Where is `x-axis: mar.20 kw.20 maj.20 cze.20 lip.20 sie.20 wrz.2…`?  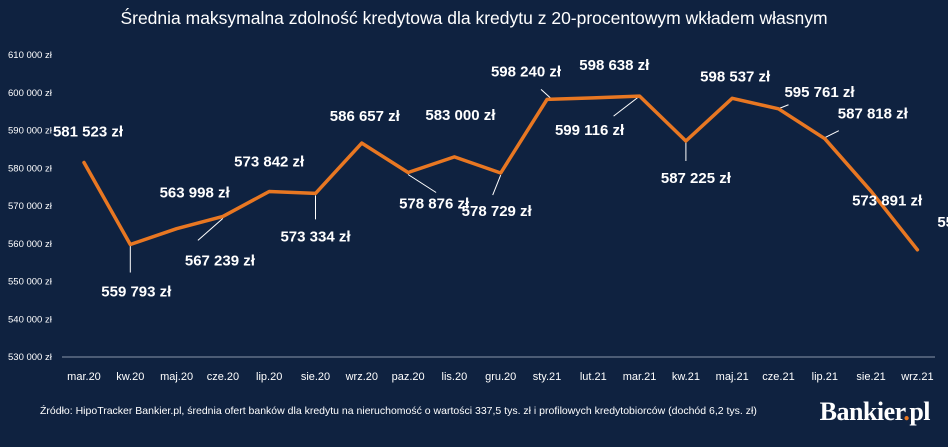
x-axis: mar.20 kw.20 maj.20 cze.20 lip.20 sie.20 wrz.2… is located at coordinates (500, 377).